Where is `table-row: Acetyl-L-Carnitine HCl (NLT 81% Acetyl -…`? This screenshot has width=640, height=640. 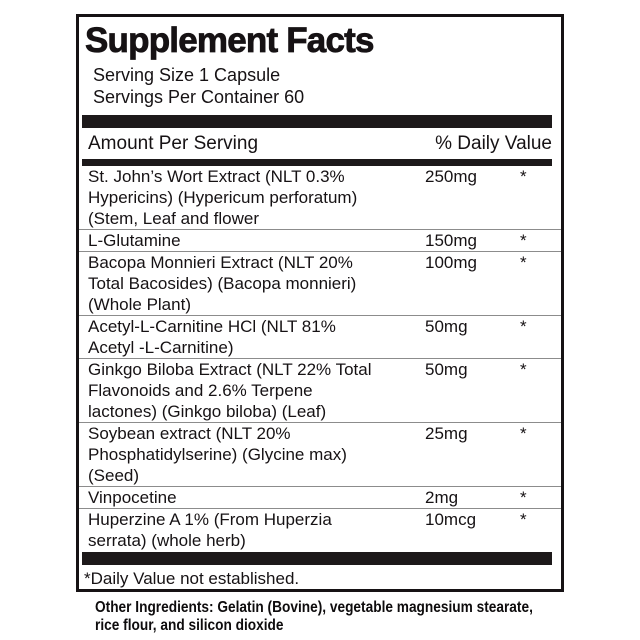 table-row: Acetyl-L-Carnitine HCl (NLT 81% Acetyl -… is located at coordinates (320, 336).